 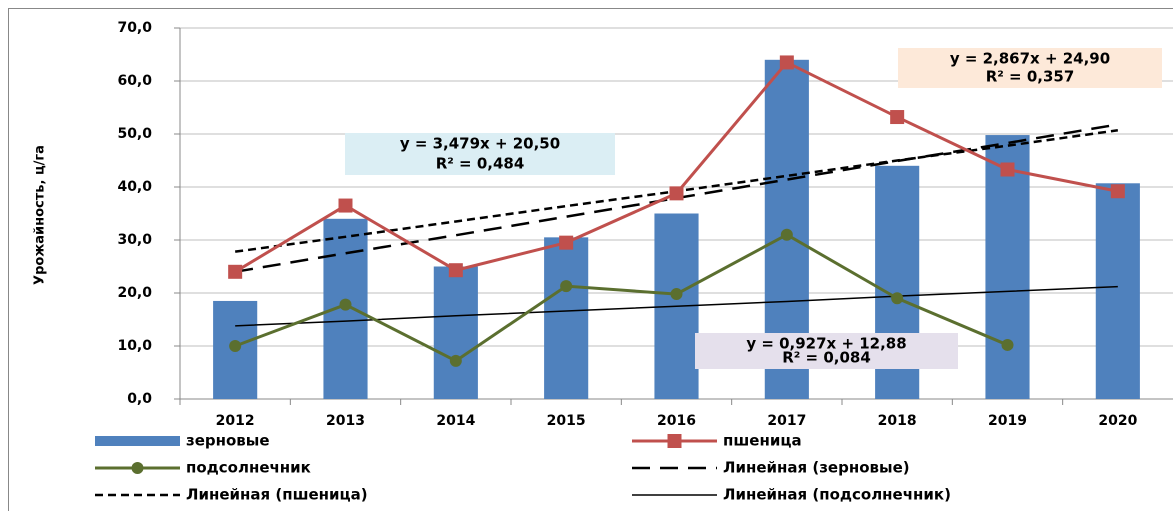 I want to click on y-tick-label: 20,0, so click(x=134, y=293).